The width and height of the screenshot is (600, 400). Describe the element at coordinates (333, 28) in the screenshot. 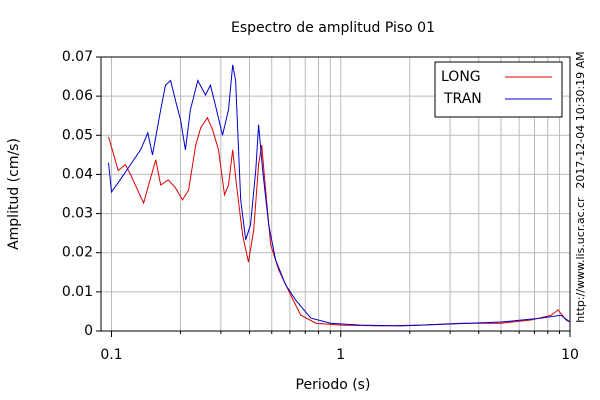

I see `chart-title: Espectro de amplitud Piso 01` at that location.